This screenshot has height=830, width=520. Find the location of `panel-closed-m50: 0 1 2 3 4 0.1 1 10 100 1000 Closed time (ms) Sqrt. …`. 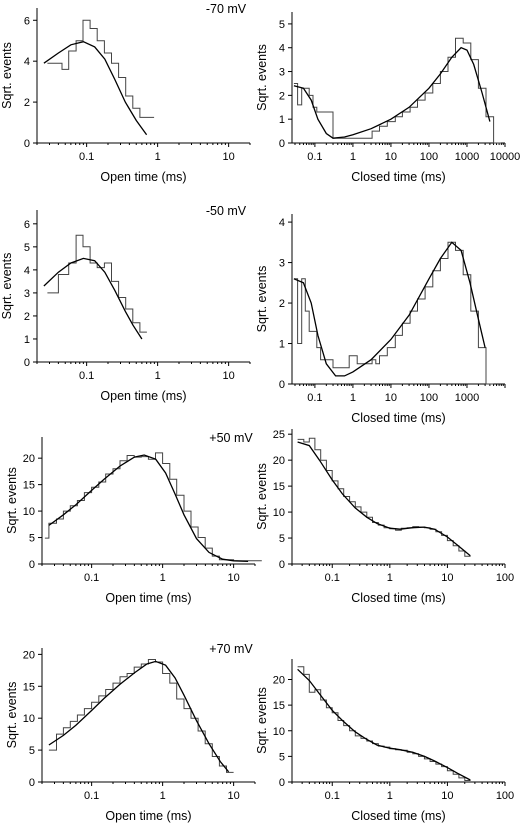

panel-closed-m50: 0 1 2 3 4 0.1 1 10 100 1000 Closed time (ms) Sqrt. … is located at coordinates (380, 319).